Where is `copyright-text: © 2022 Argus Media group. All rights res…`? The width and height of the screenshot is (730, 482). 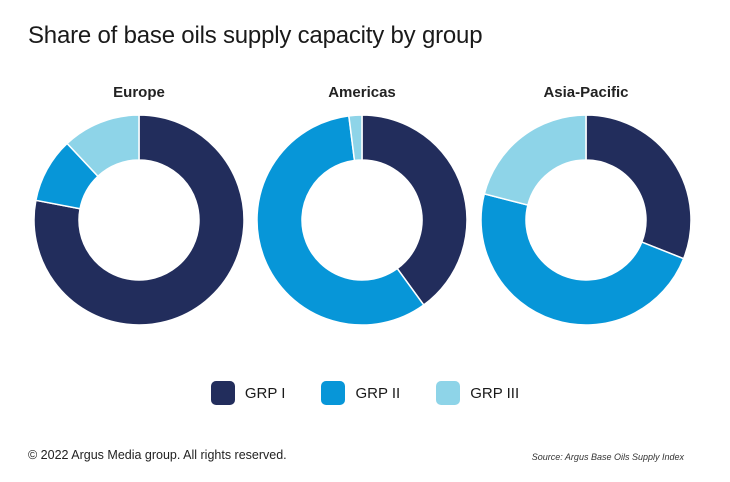 copyright-text: © 2022 Argus Media group. All rights res… is located at coordinates (157, 455).